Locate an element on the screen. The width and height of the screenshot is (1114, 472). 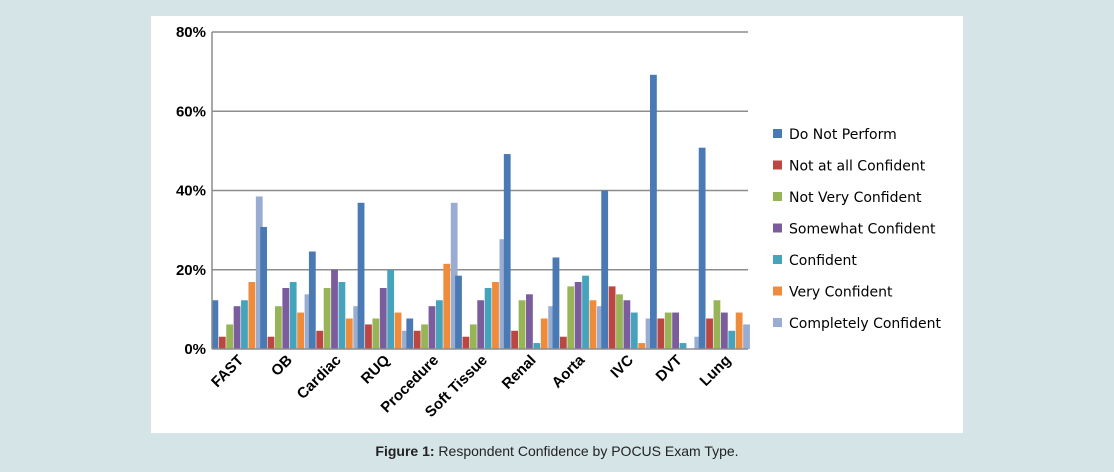
legend-entry: Not Very Confident is located at coordinates (847, 198).